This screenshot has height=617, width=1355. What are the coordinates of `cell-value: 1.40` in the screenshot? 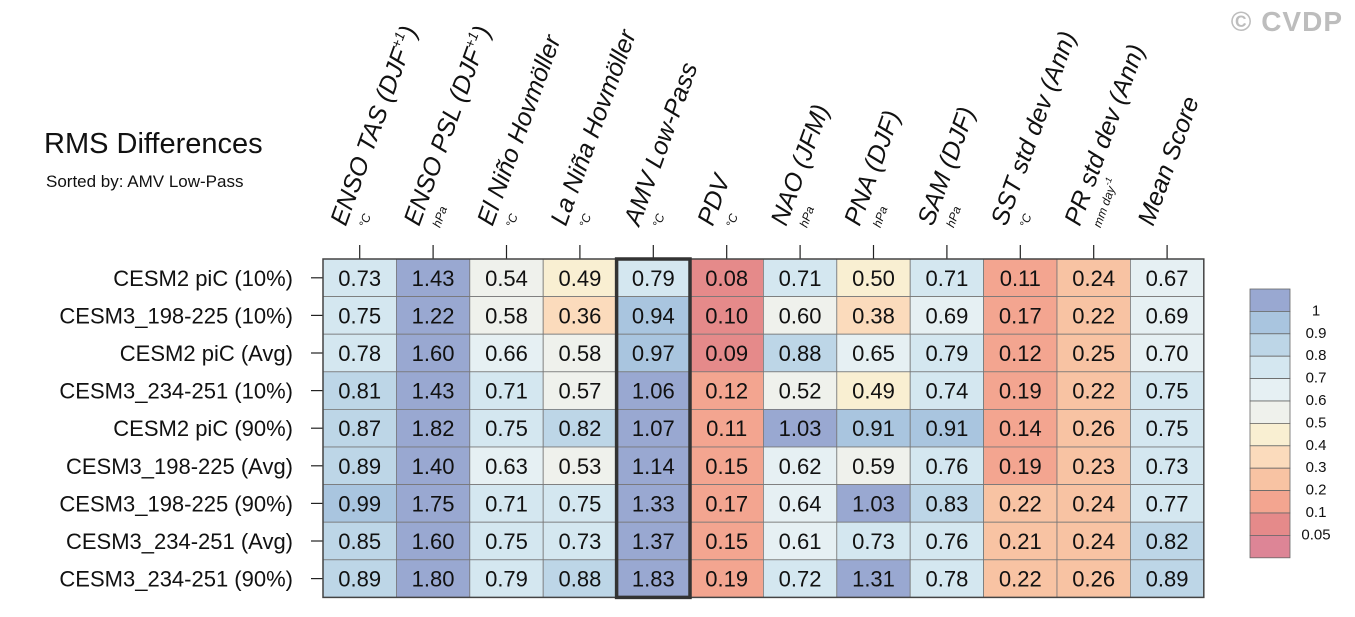 It's located at (433, 466).